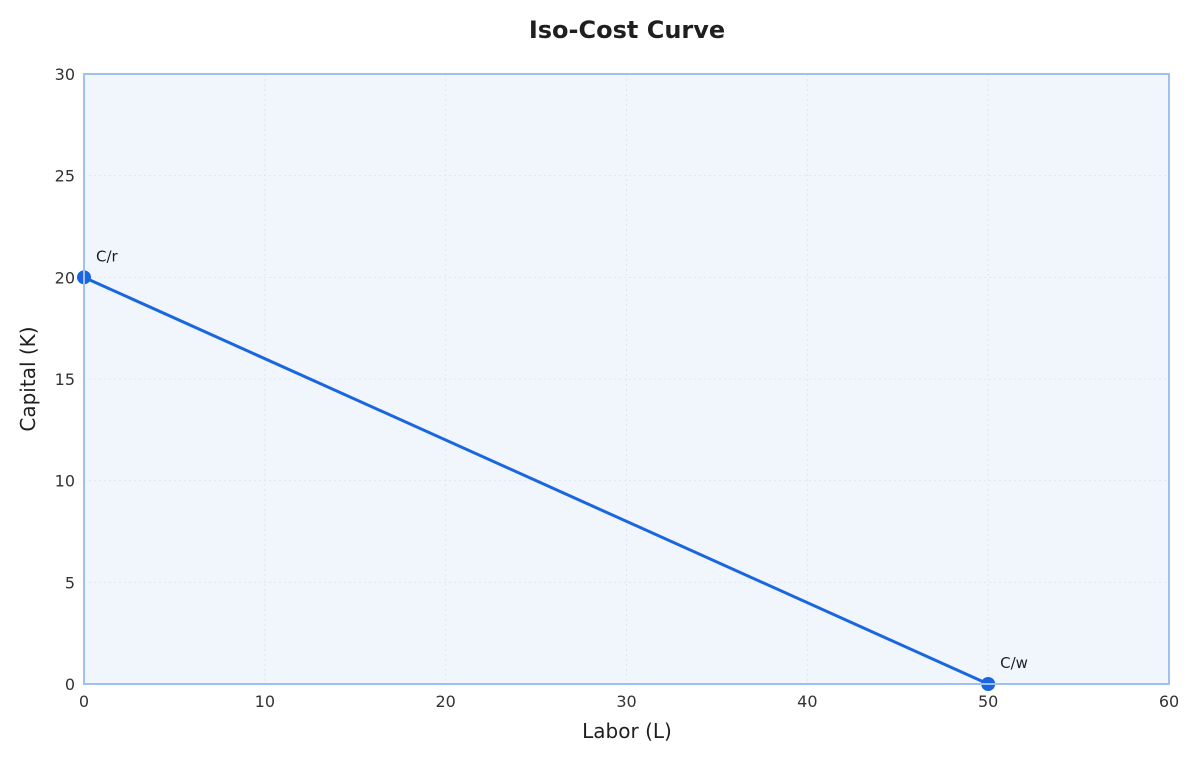  Describe the element at coordinates (65, 74) in the screenshot. I see `y-tick-label: 30` at that location.